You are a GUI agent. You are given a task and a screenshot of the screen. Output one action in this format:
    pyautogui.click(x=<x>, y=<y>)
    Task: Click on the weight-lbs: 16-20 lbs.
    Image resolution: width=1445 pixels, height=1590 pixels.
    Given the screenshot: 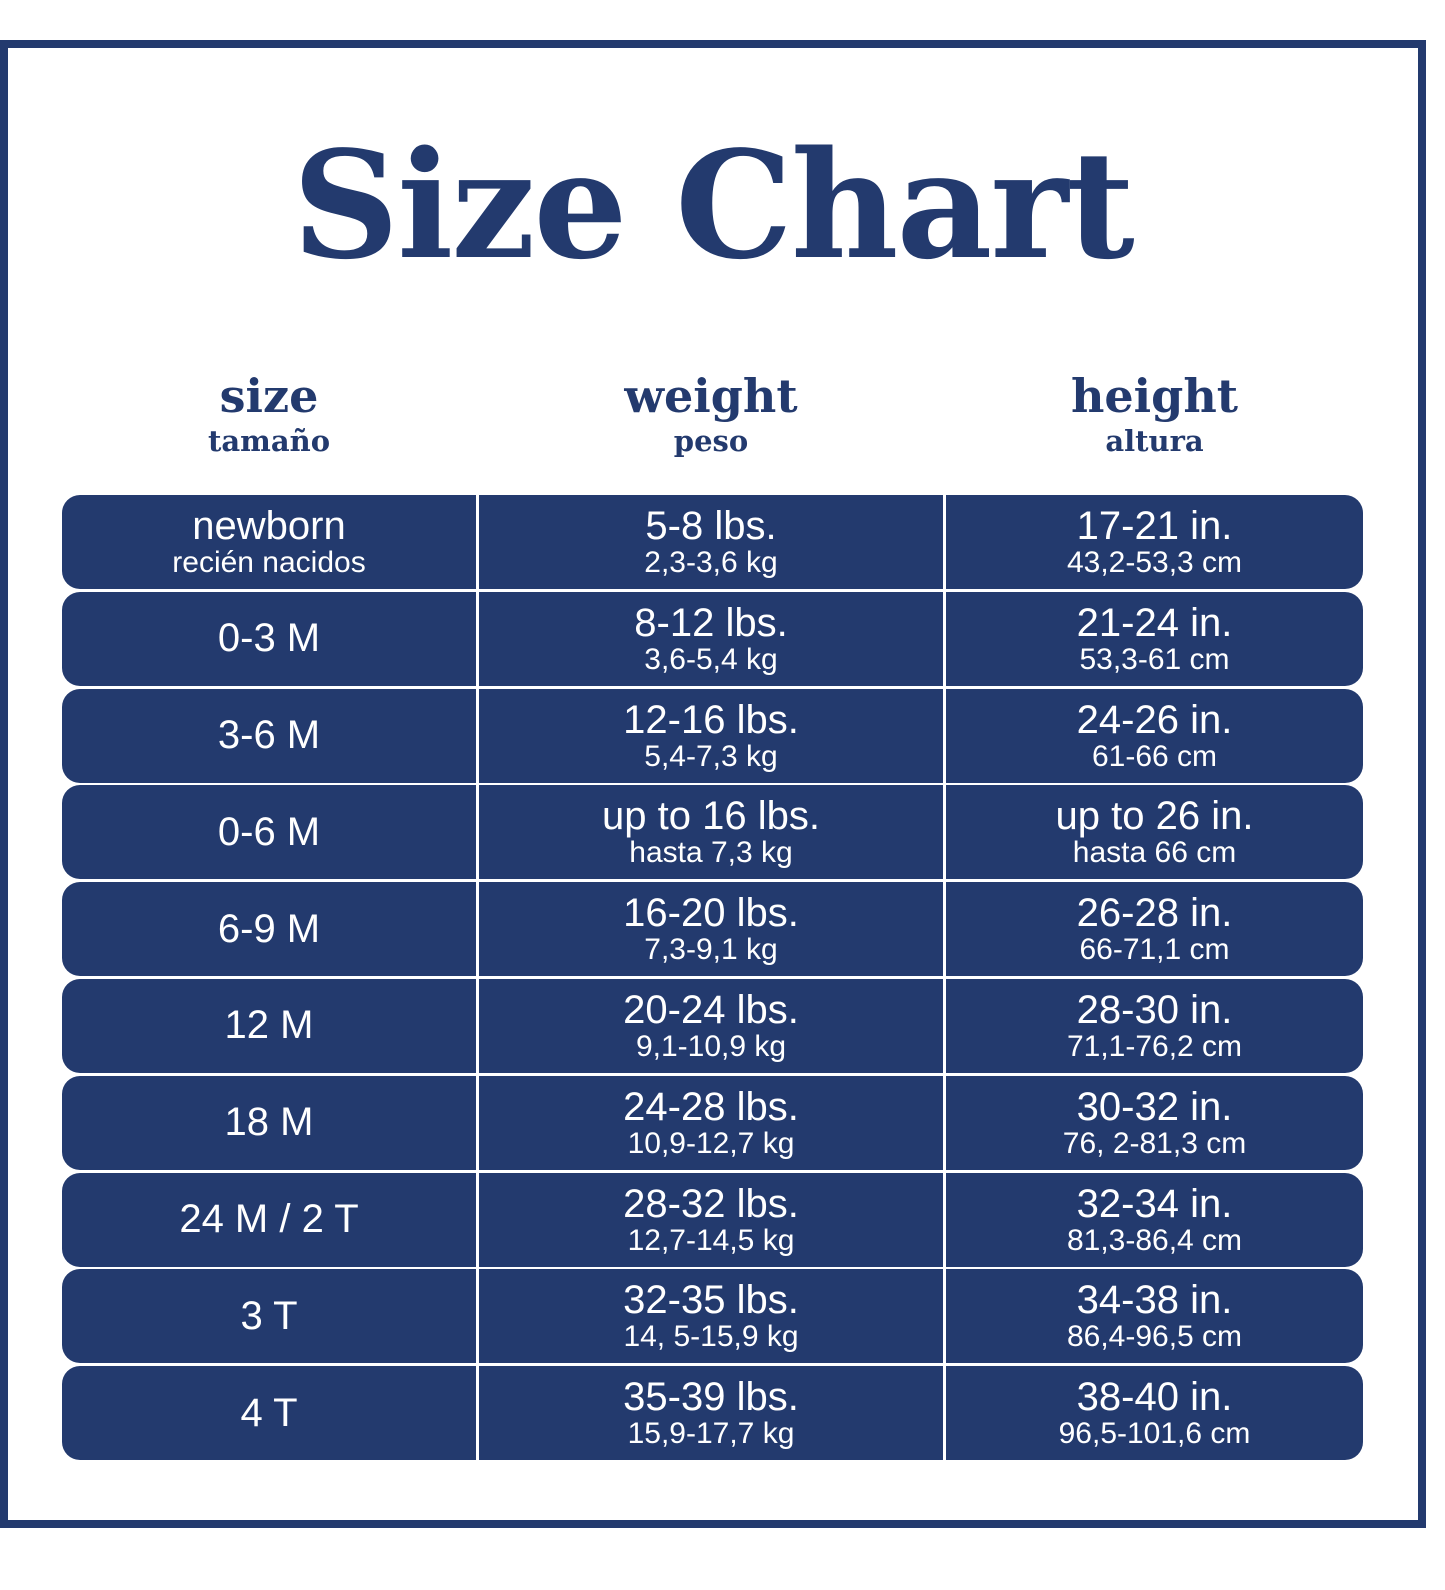 What is the action you would take?
    pyautogui.click(x=711, y=913)
    